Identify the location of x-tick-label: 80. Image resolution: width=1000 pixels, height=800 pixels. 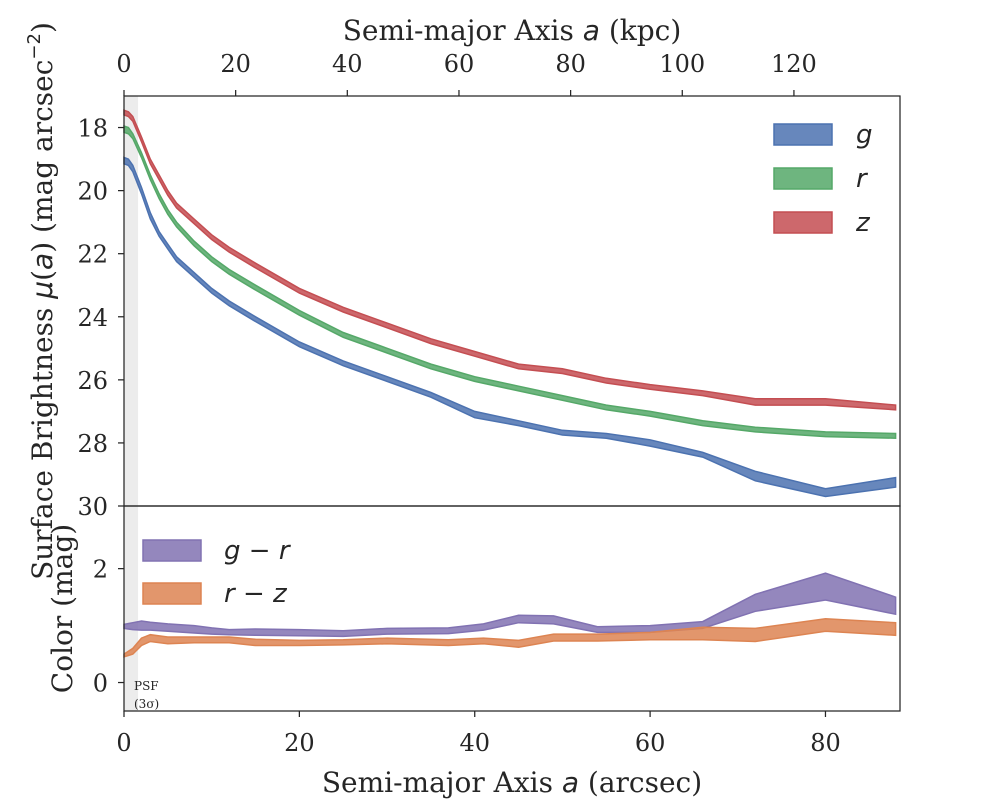
(825, 743).